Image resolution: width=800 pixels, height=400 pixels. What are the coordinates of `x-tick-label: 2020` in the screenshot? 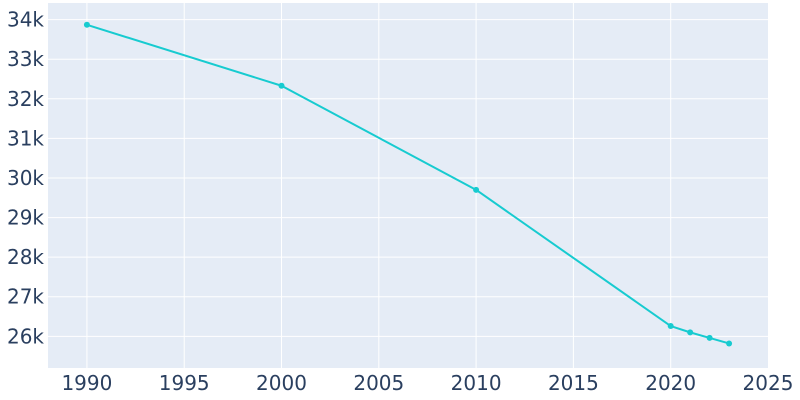 It's located at (670, 383).